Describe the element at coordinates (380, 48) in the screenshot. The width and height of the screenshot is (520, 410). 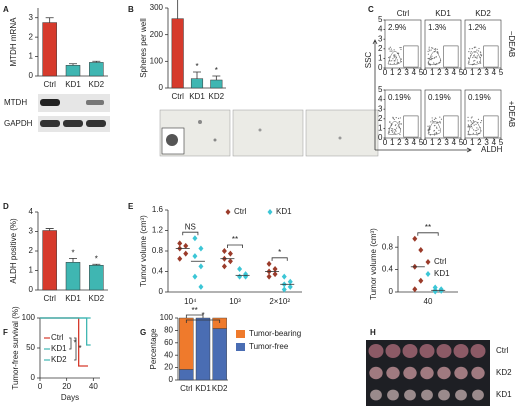
I see `y-tick-label: 2` at that location.